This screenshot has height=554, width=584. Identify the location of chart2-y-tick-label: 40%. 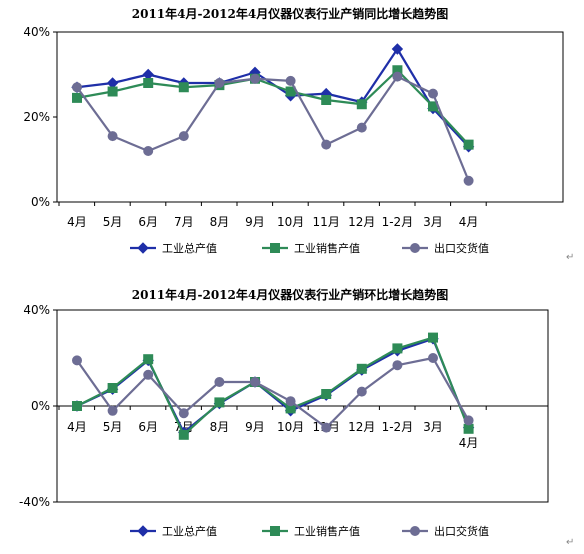
(36, 310).